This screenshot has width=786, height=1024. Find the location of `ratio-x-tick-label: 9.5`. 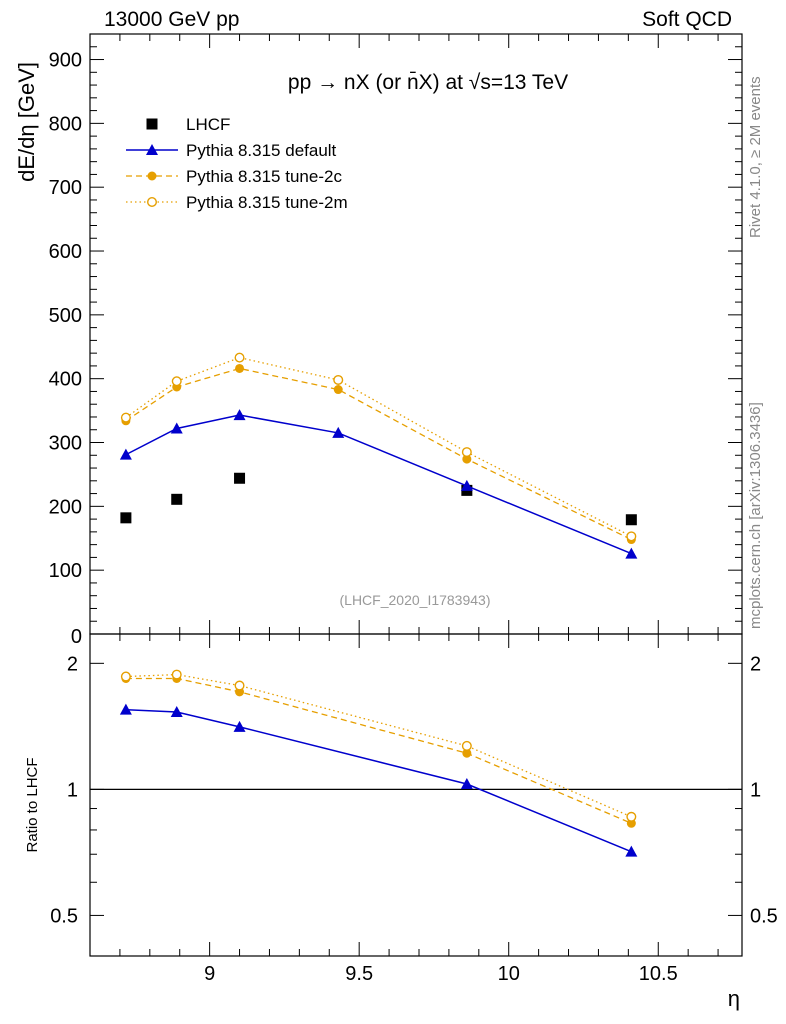

ratio-x-tick-label: 9.5 is located at coordinates (359, 974).